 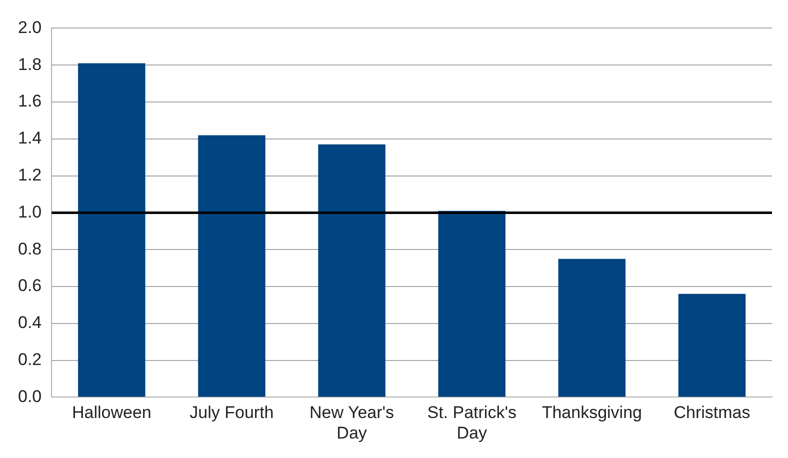 What do you see at coordinates (30, 396) in the screenshot?
I see `y-tick-label: 0.0` at bounding box center [30, 396].